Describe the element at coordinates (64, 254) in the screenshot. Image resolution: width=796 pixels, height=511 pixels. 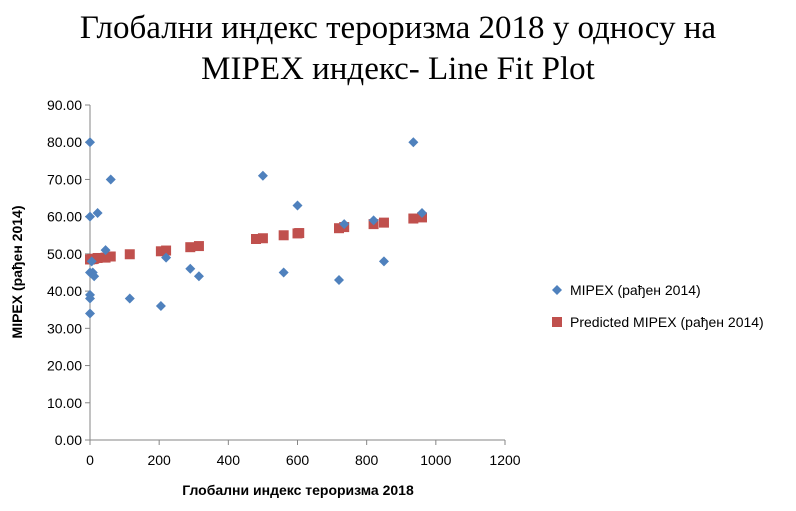
I see `y-tick-label: 50.00` at that location.